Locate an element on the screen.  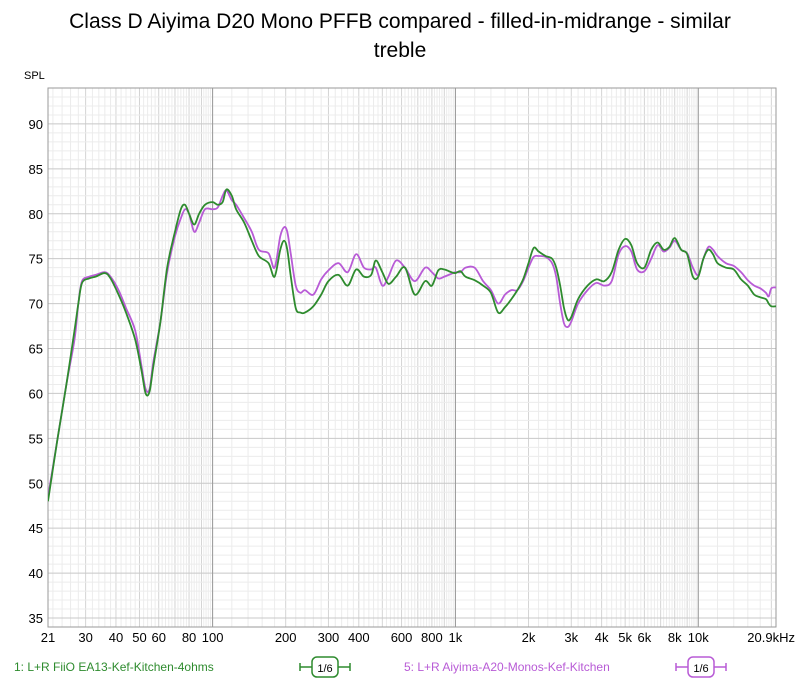
y-tick-label: 70 is located at coordinates (36, 304).